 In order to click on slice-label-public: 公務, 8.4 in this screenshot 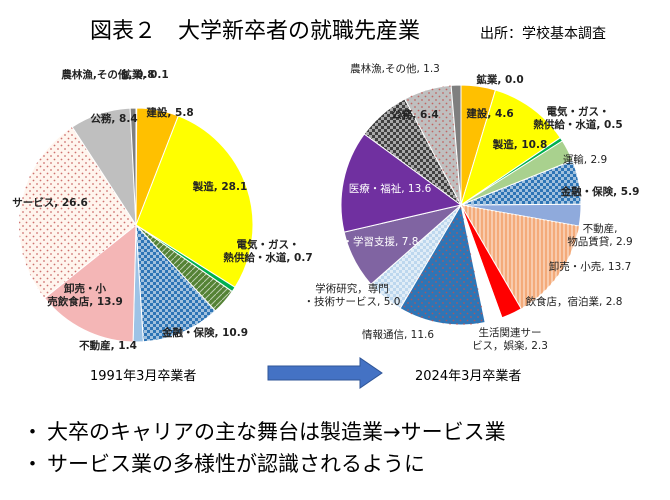, I will do `click(113, 118)`.